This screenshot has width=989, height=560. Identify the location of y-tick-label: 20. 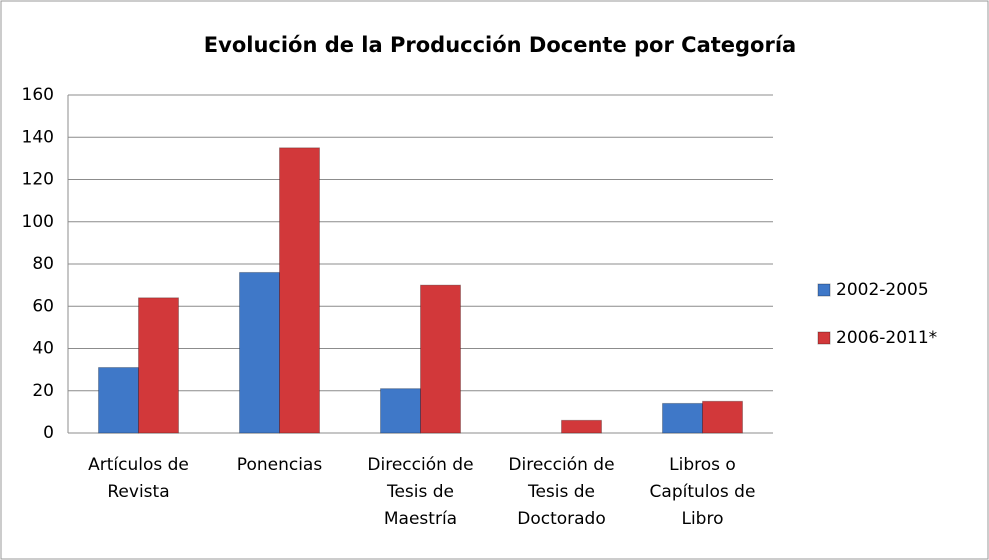
(43, 391).